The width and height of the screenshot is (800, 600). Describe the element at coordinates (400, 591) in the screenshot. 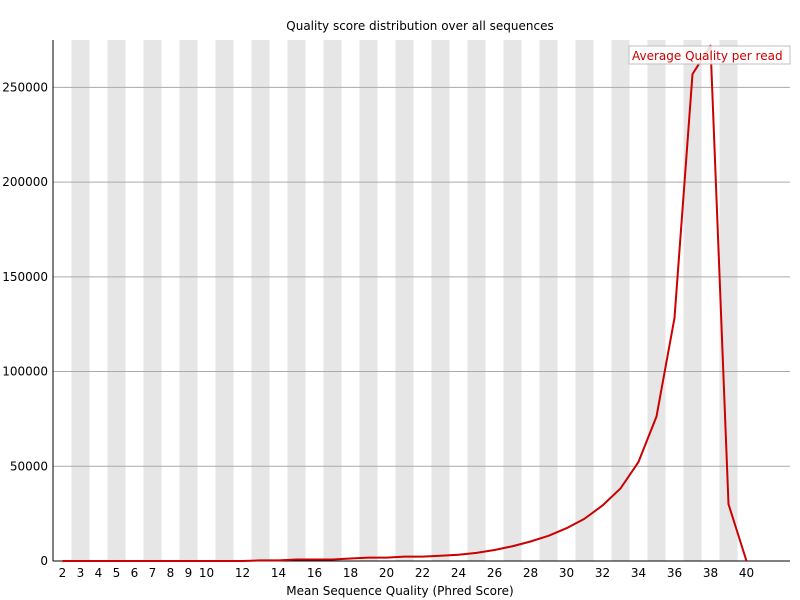

I see `x-axis-label: Mean Sequence Quality (Phred Score)` at that location.